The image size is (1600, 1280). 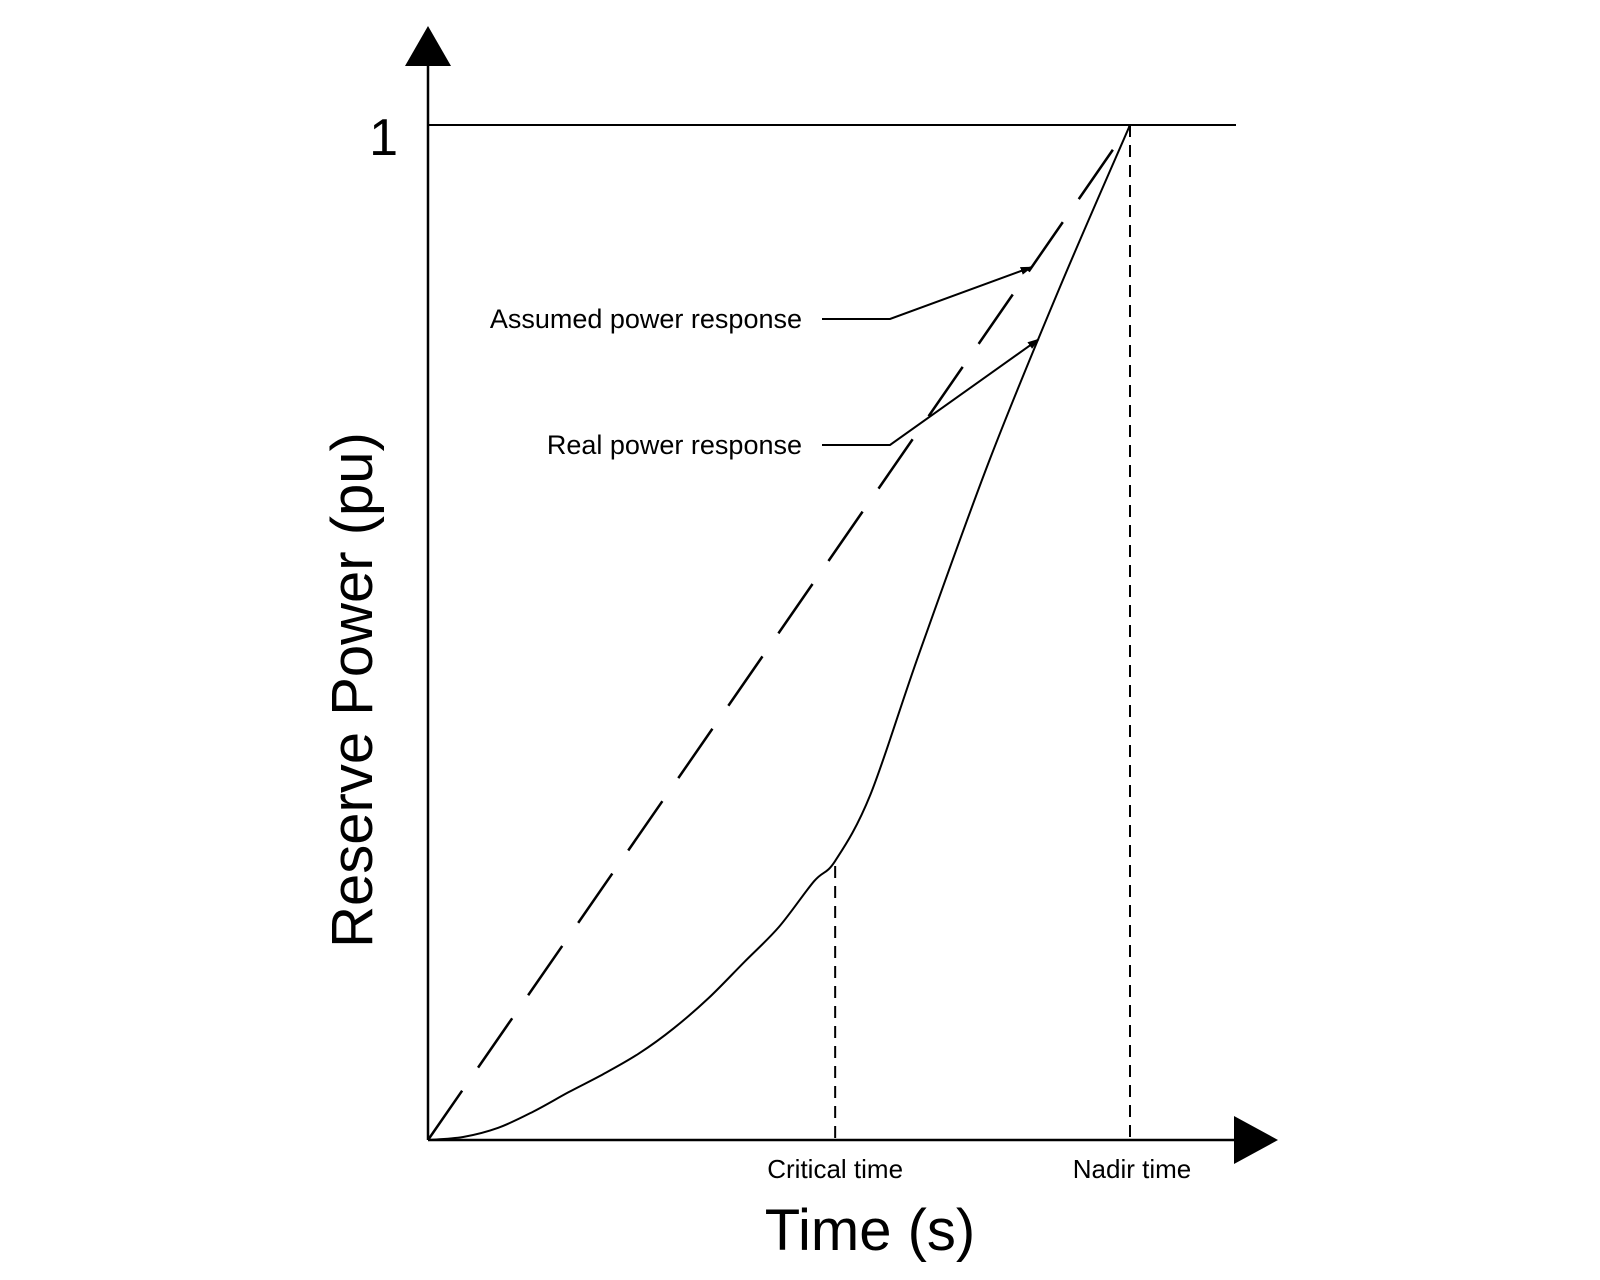 I want to click on y-tick-label-1: 1, so click(x=383, y=138).